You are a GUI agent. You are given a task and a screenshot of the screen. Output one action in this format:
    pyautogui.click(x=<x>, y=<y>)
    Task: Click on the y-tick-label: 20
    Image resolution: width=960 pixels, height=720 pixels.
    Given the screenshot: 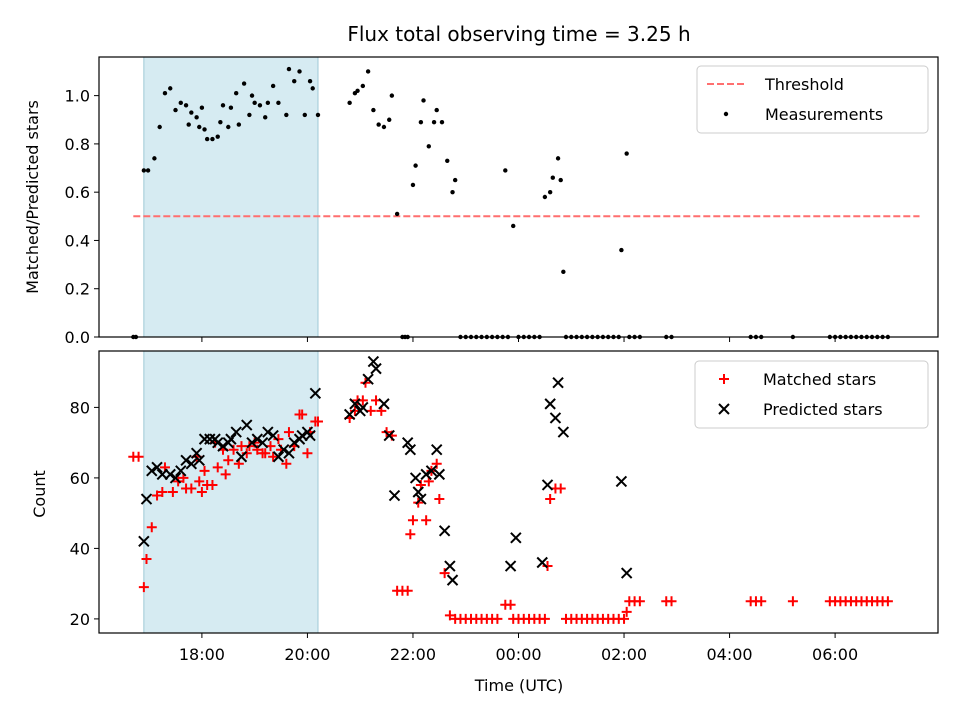 What is the action you would take?
    pyautogui.click(x=80, y=619)
    